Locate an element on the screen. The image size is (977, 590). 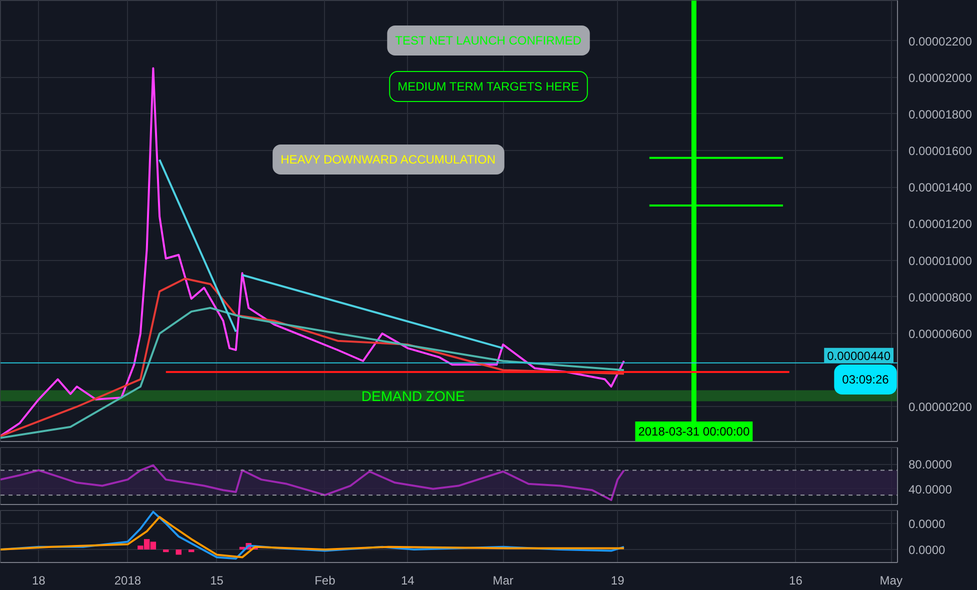
x-tick-label: 14 is located at coordinates (407, 581).